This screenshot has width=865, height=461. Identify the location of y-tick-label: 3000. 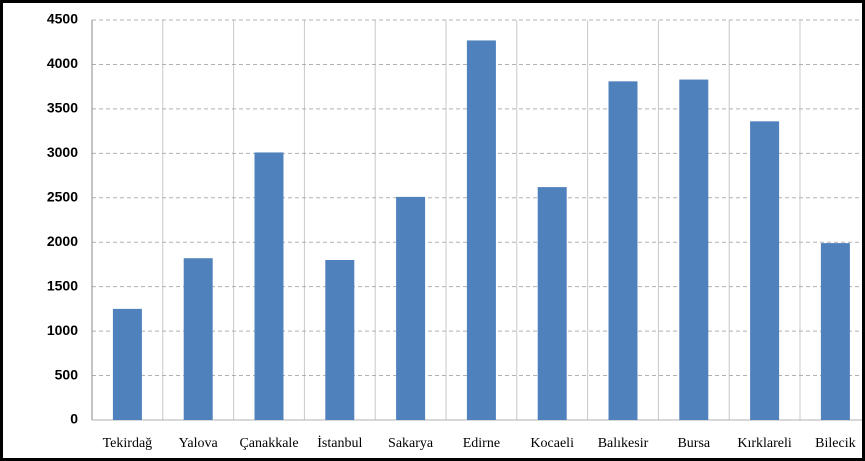
(62, 152).